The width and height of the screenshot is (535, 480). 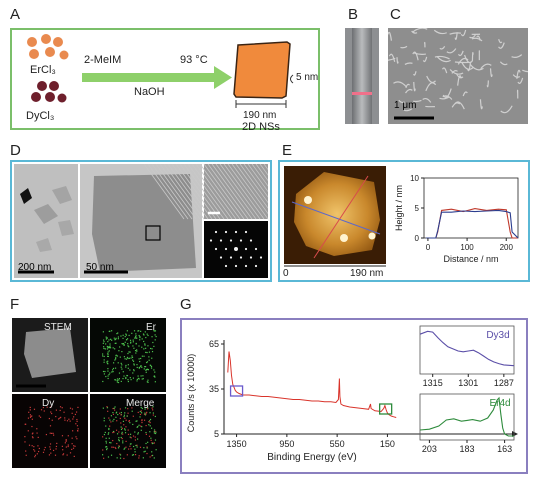 I want to click on dy3d-inset: 1315 1301 1287 Dy3d, so click(x=467, y=356).